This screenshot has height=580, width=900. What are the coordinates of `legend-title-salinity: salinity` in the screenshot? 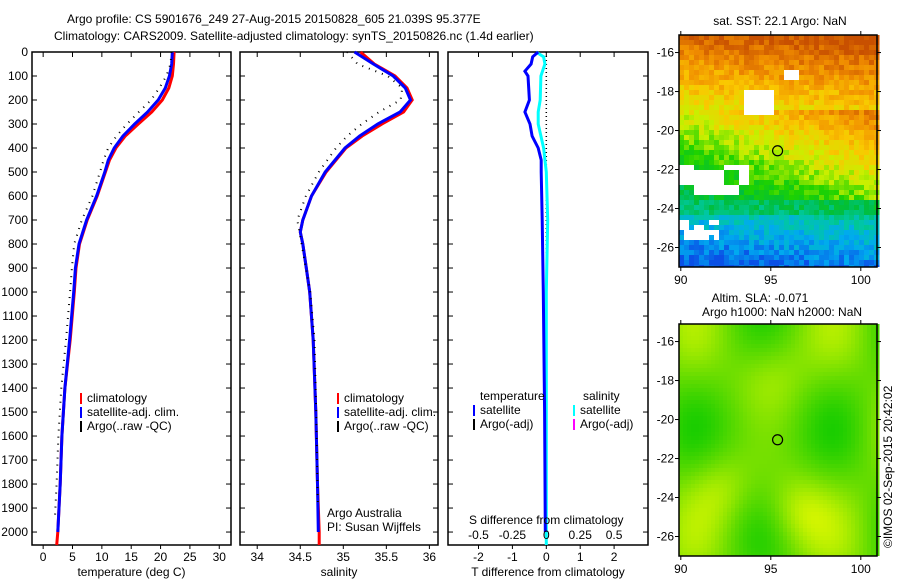 It's located at (601, 396).